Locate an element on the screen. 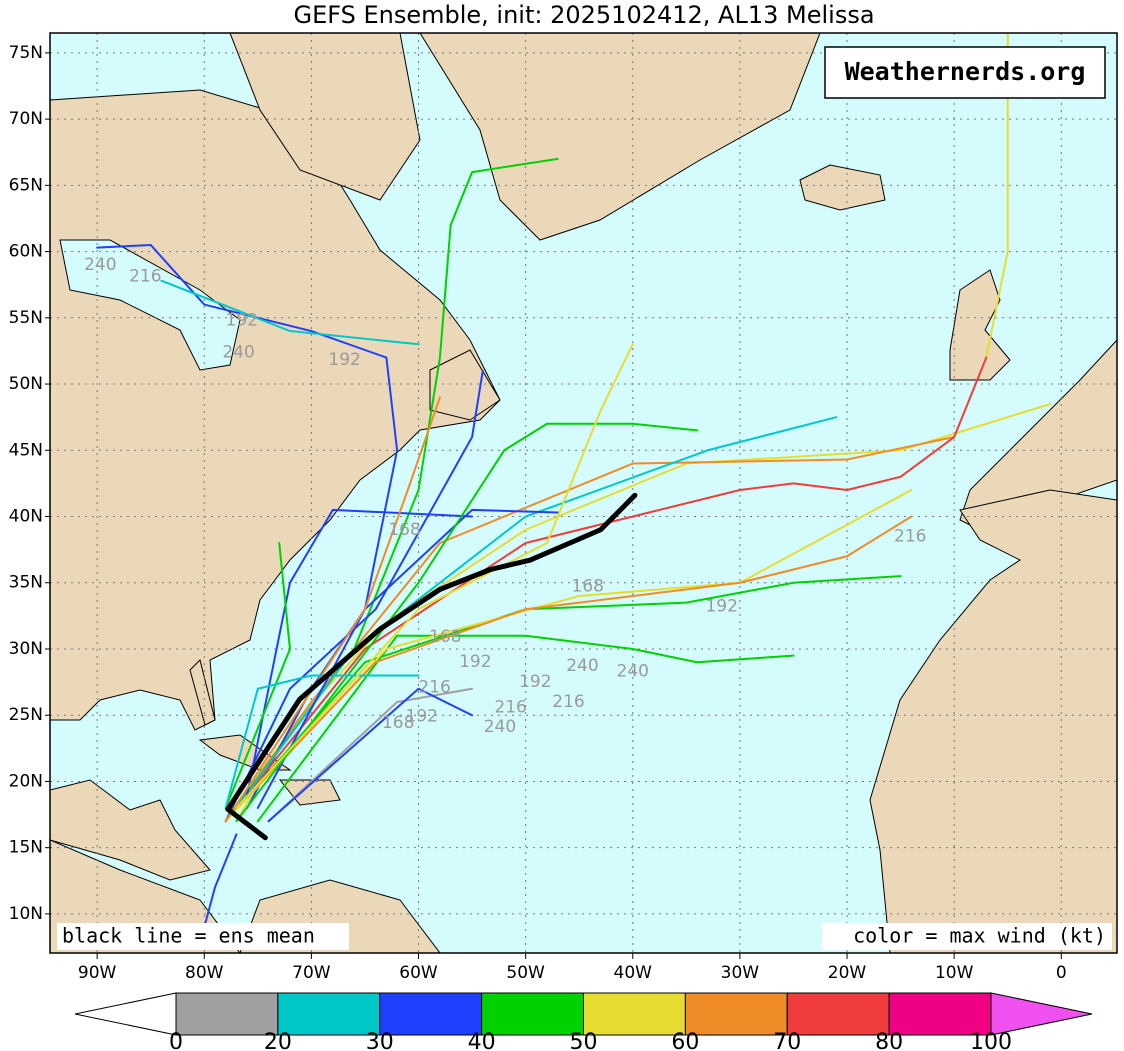 This screenshot has height=1051, width=1124. lat-tick-label: 35N is located at coordinates (26, 583).